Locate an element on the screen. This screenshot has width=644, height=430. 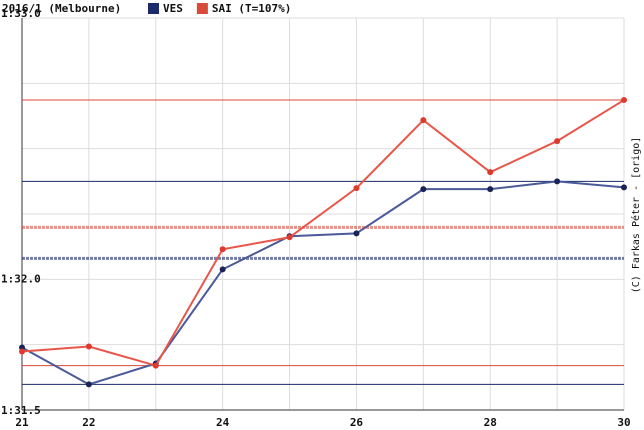
y-tick-label: 1:32.0 is located at coordinates (21, 278).